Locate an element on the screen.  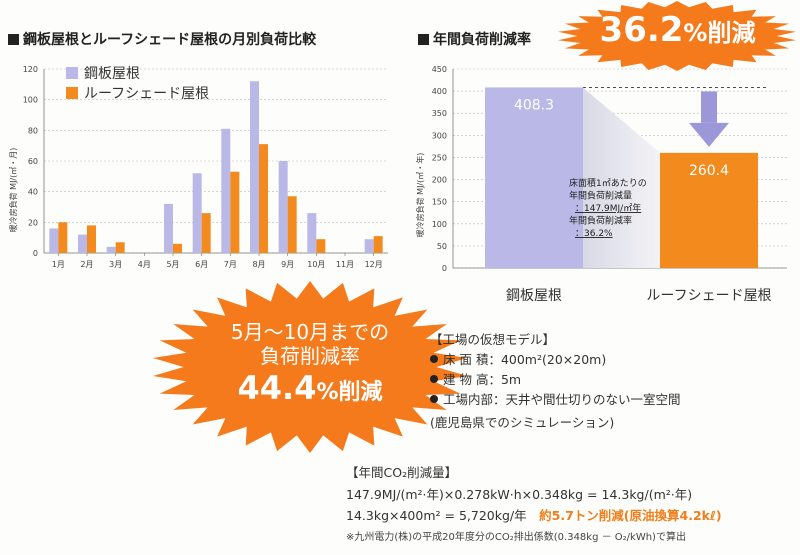
legend-label-roofshade: ルーフシェード屋根 is located at coordinates (146, 94).